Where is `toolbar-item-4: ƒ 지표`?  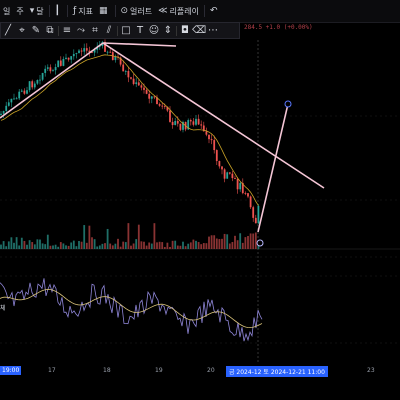
toolbar-item-4: ƒ 지표 is located at coordinates (83, 11).